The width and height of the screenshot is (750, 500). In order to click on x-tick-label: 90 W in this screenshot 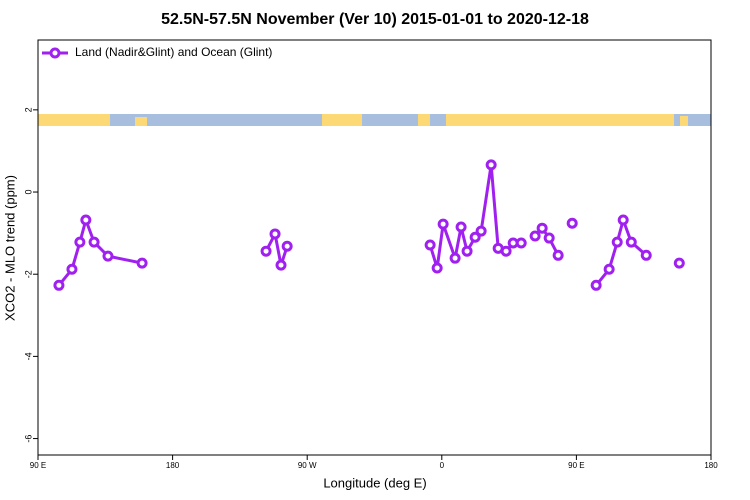, I will do `click(307, 465)`.